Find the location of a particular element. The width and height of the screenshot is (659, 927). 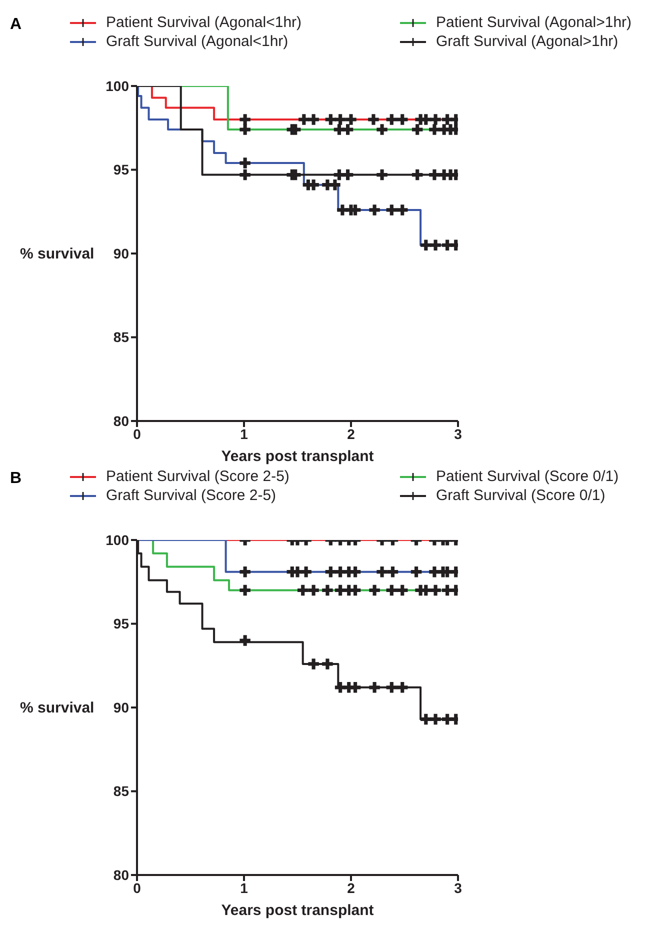

legend-label: Patient Survival (Agonal<1hr) is located at coordinates (204, 22).